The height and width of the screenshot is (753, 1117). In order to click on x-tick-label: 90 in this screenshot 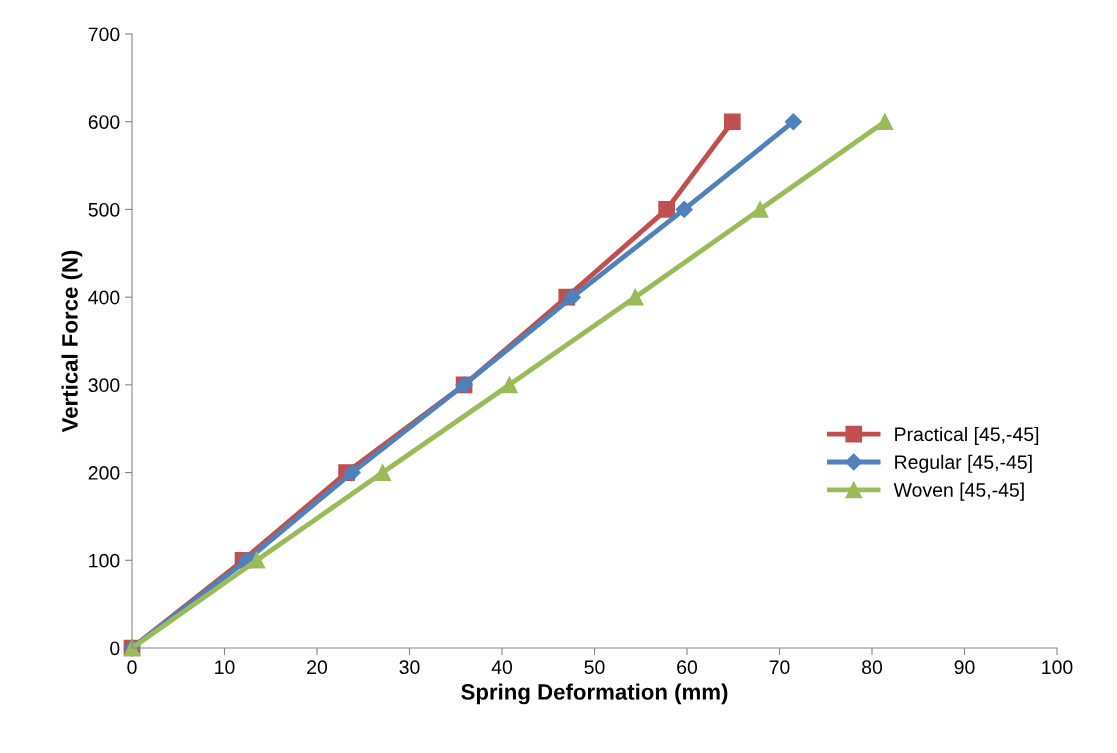, I will do `click(964, 667)`.